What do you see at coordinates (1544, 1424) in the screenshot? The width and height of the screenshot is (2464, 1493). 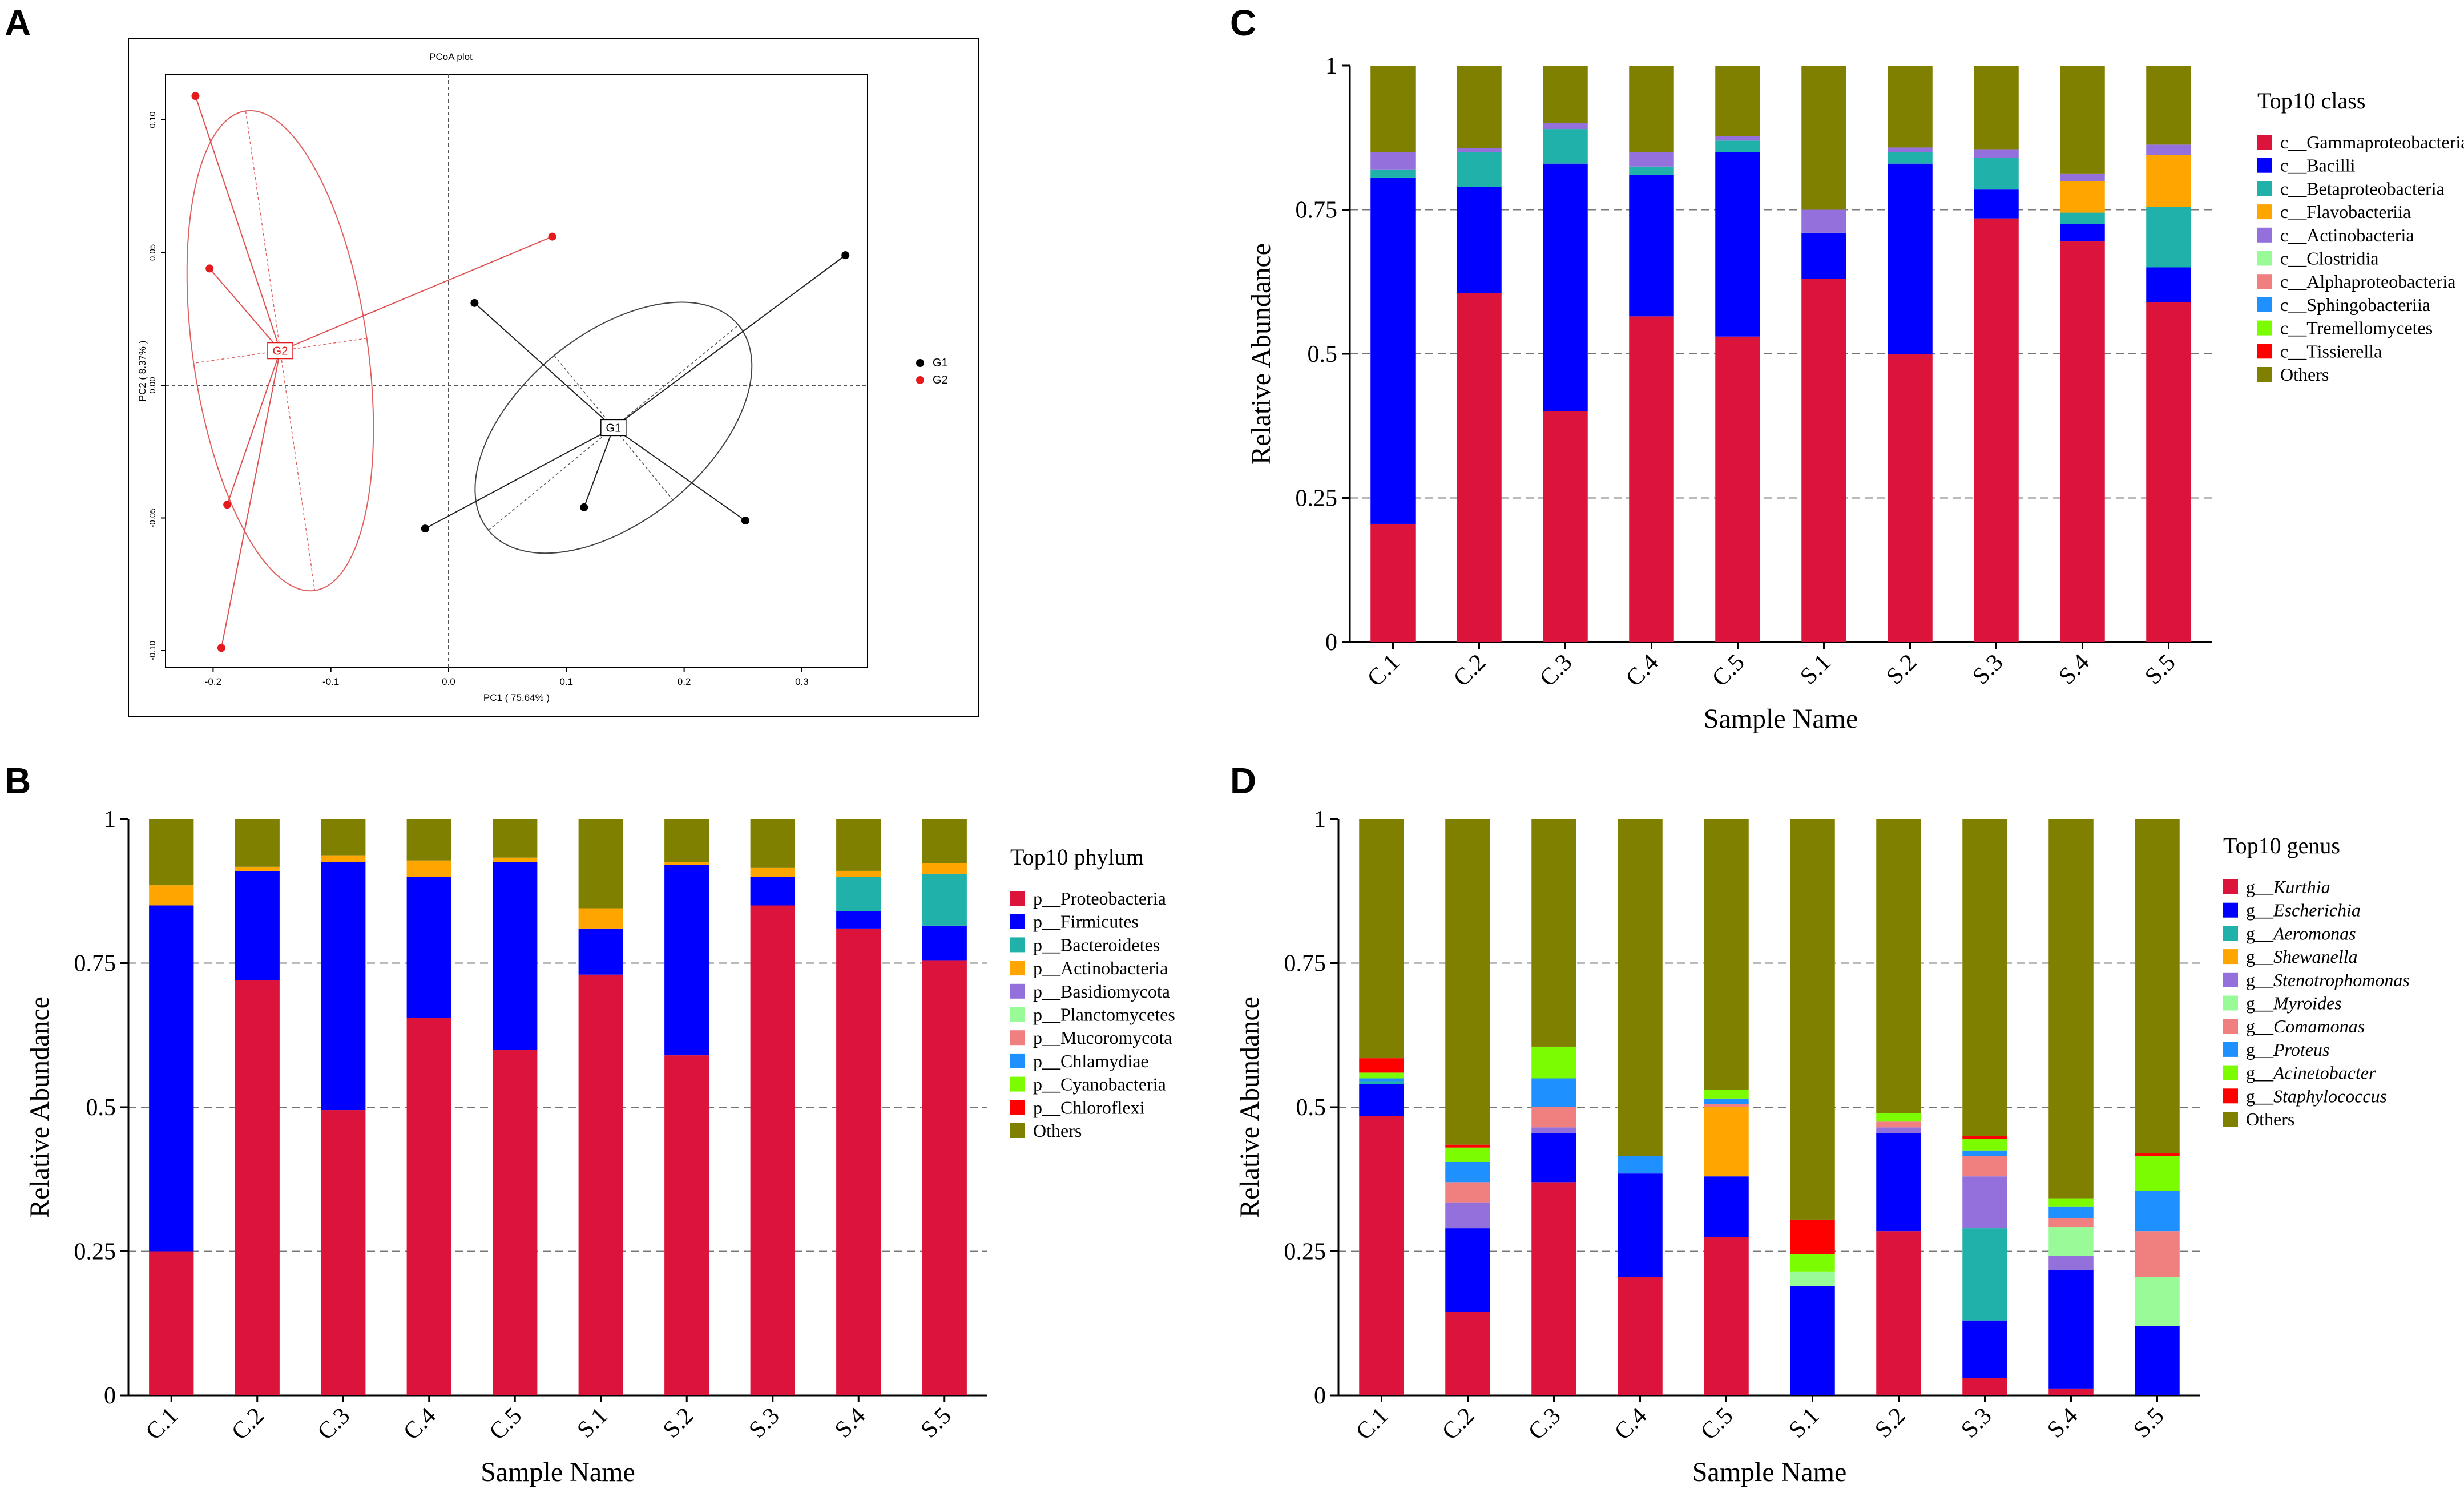 I see `x-tick-label: C.3` at bounding box center [1544, 1424].